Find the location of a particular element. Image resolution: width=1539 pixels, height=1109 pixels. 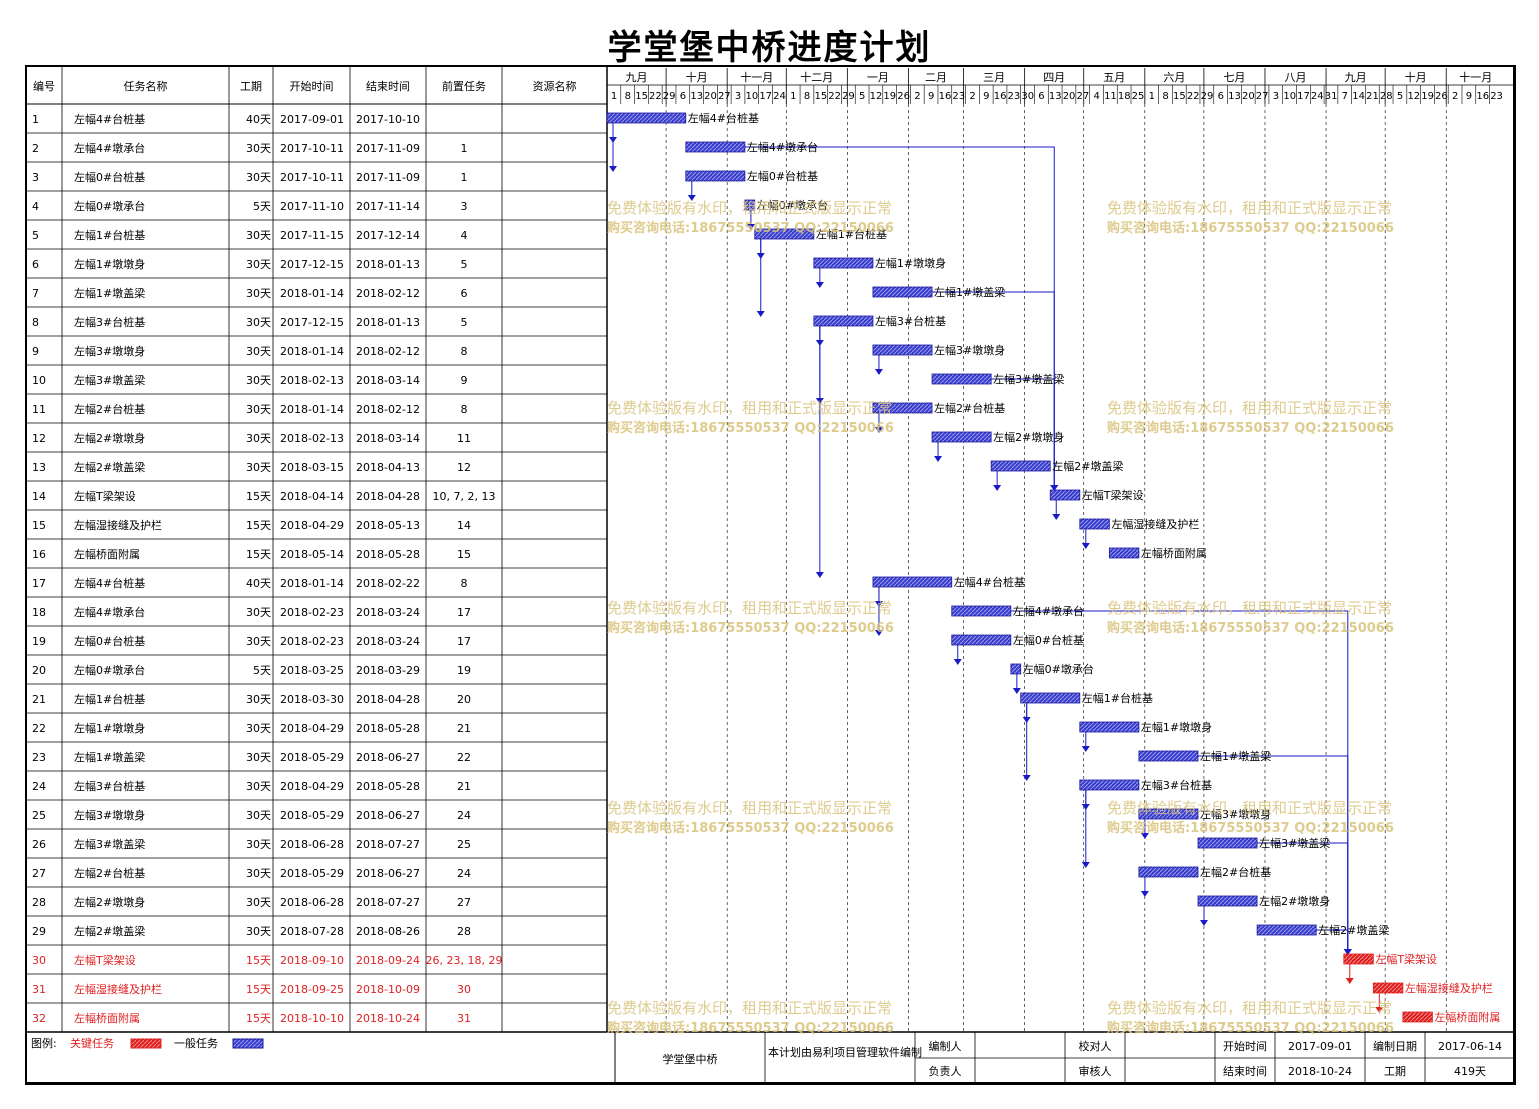

row-end: 2018-07-27 is located at coordinates (388, 844).